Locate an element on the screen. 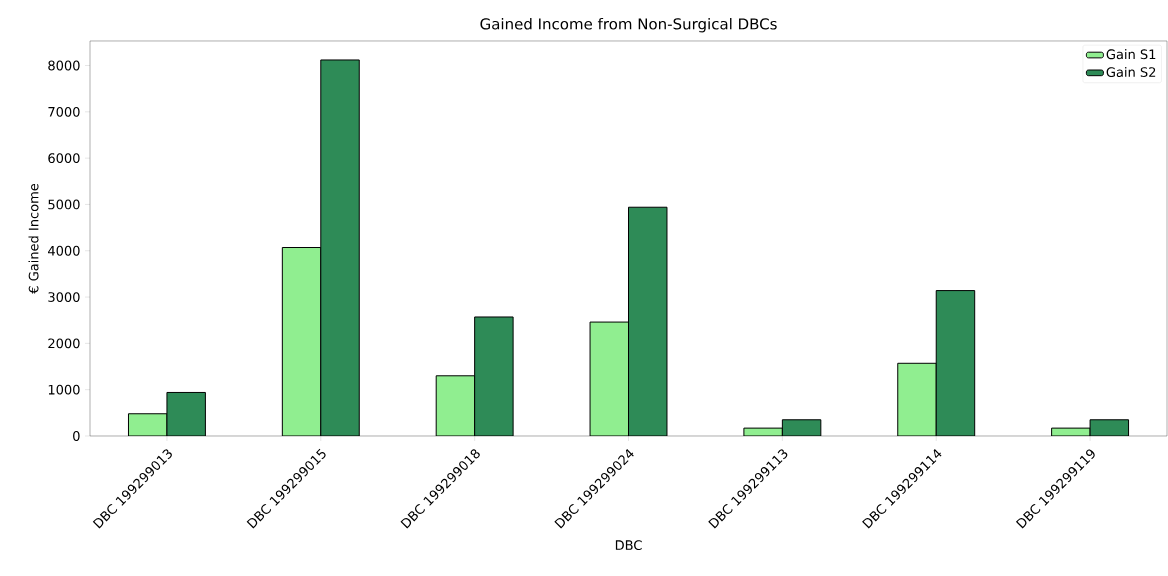 The height and width of the screenshot is (576, 1168). x-axis-title: DBC is located at coordinates (628, 545).